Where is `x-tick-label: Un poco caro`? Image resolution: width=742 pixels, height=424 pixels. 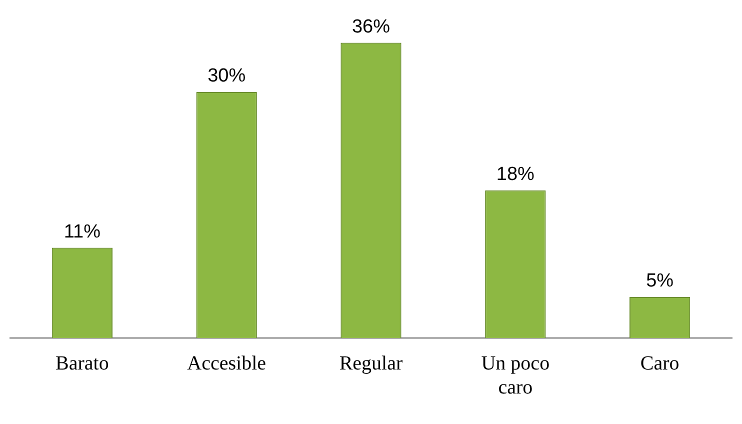
x-tick-label: Un poco caro is located at coordinates (515, 375).